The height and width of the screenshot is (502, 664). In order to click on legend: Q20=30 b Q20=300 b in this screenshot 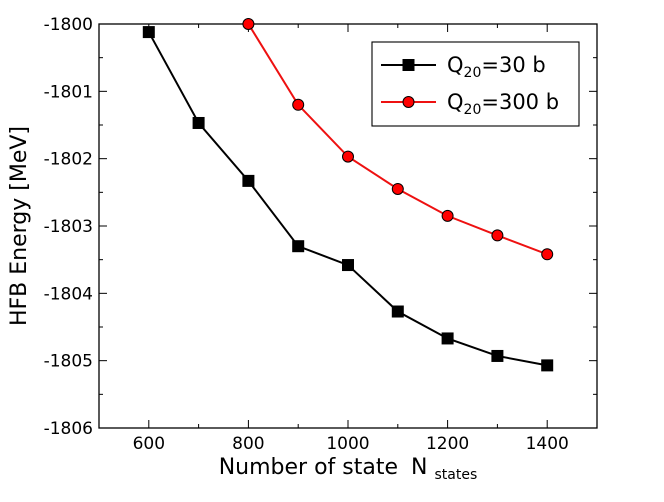, I will do `click(475, 84)`.